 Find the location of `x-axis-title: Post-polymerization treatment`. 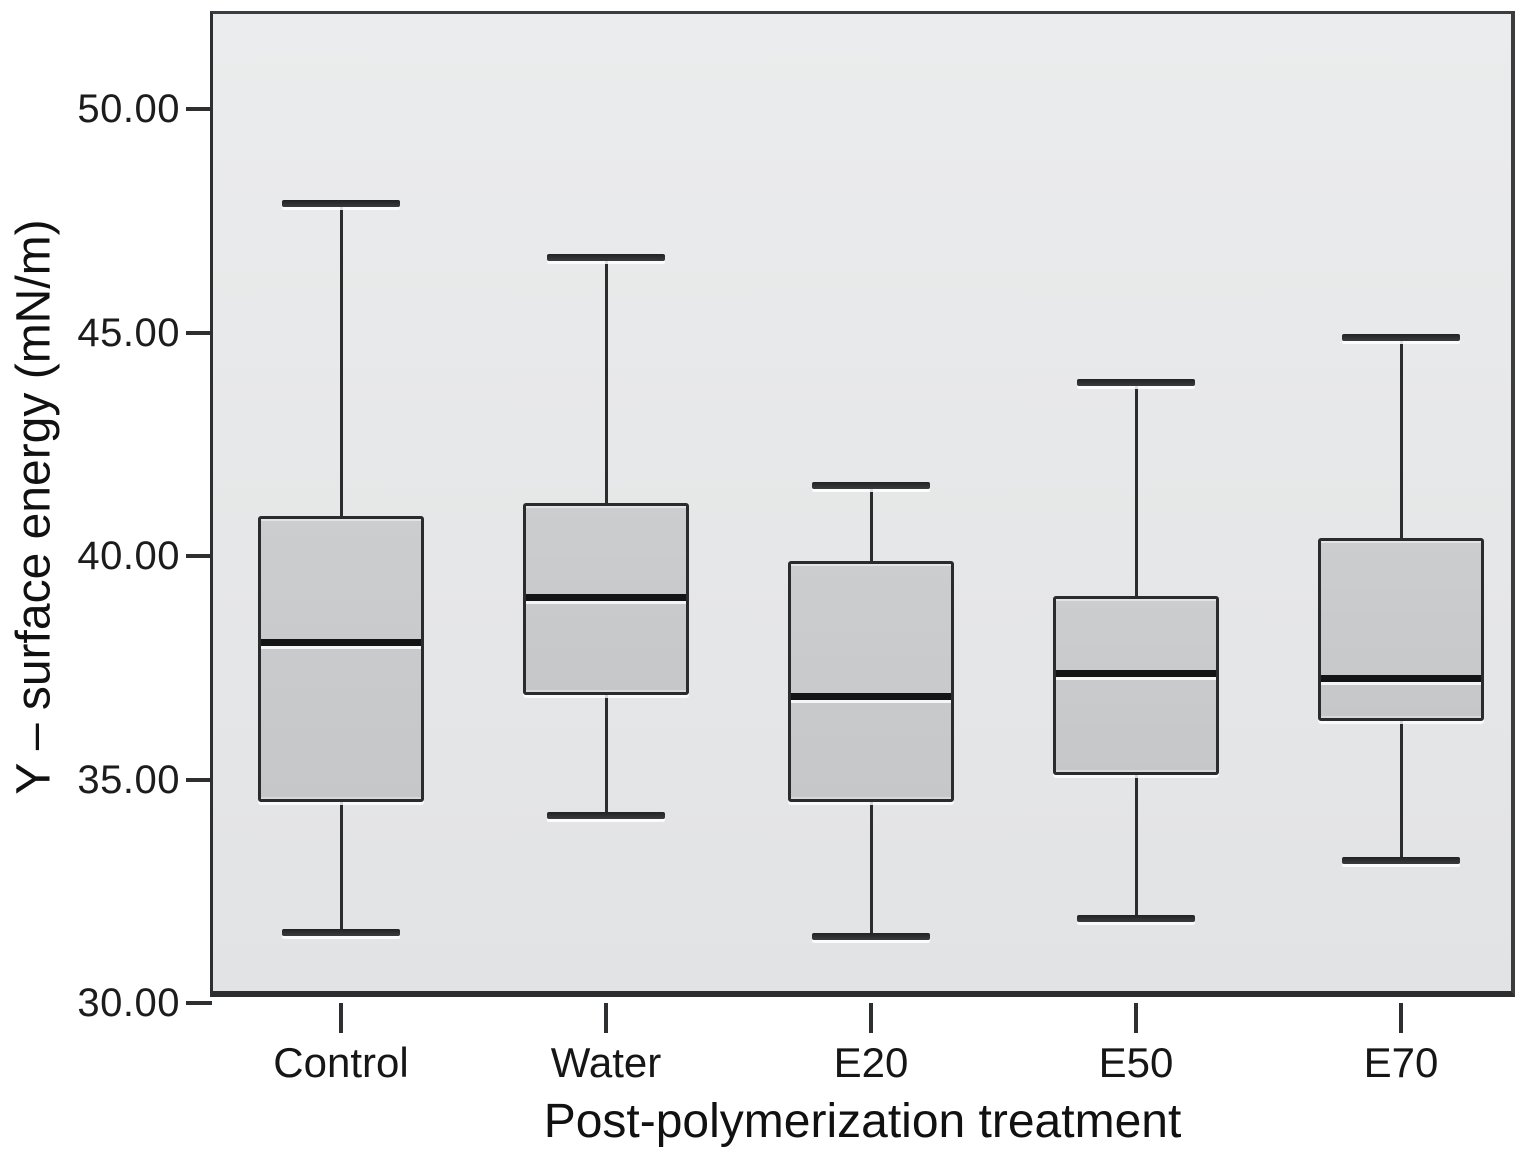

x-axis-title: Post-polymerization treatment is located at coordinates (862, 1121).